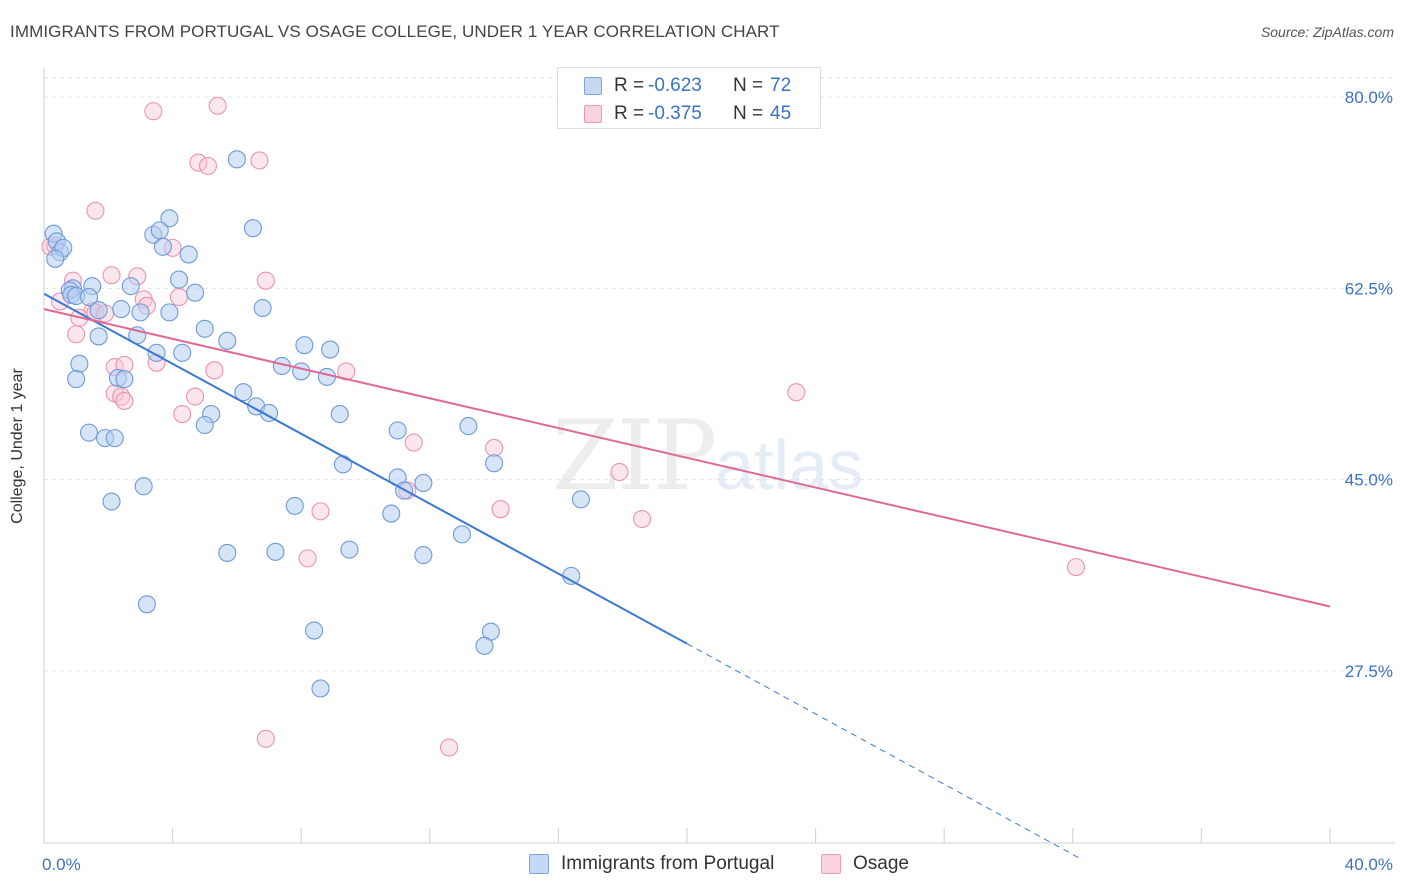 The width and height of the screenshot is (1406, 892). Describe the element at coordinates (789, 465) in the screenshot. I see `watermark-atlas: atlas` at that location.